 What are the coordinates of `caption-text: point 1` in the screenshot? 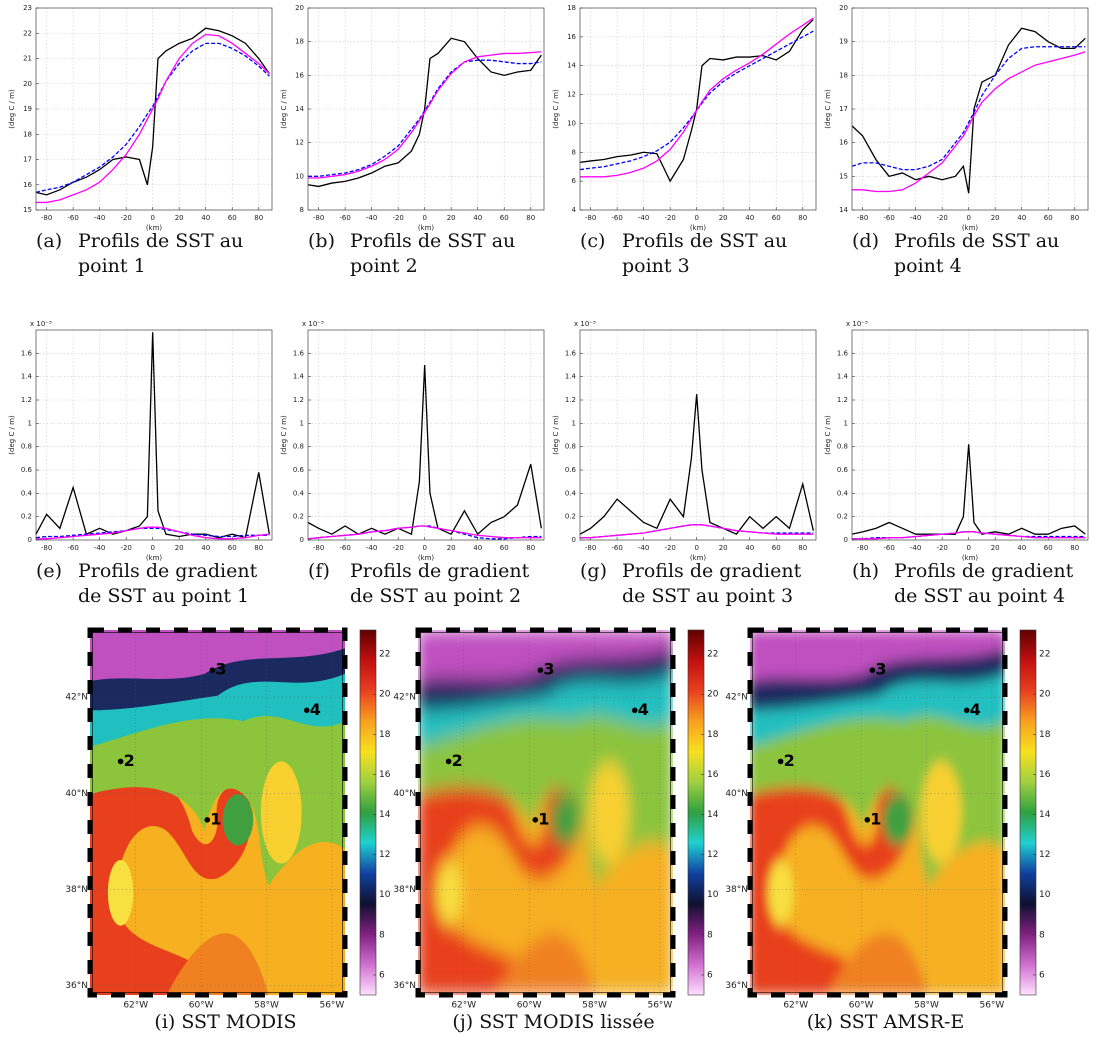 It's located at (112, 266).